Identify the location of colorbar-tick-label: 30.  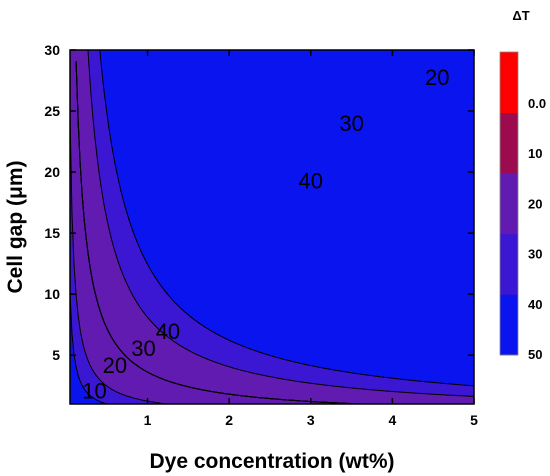
(535, 254).